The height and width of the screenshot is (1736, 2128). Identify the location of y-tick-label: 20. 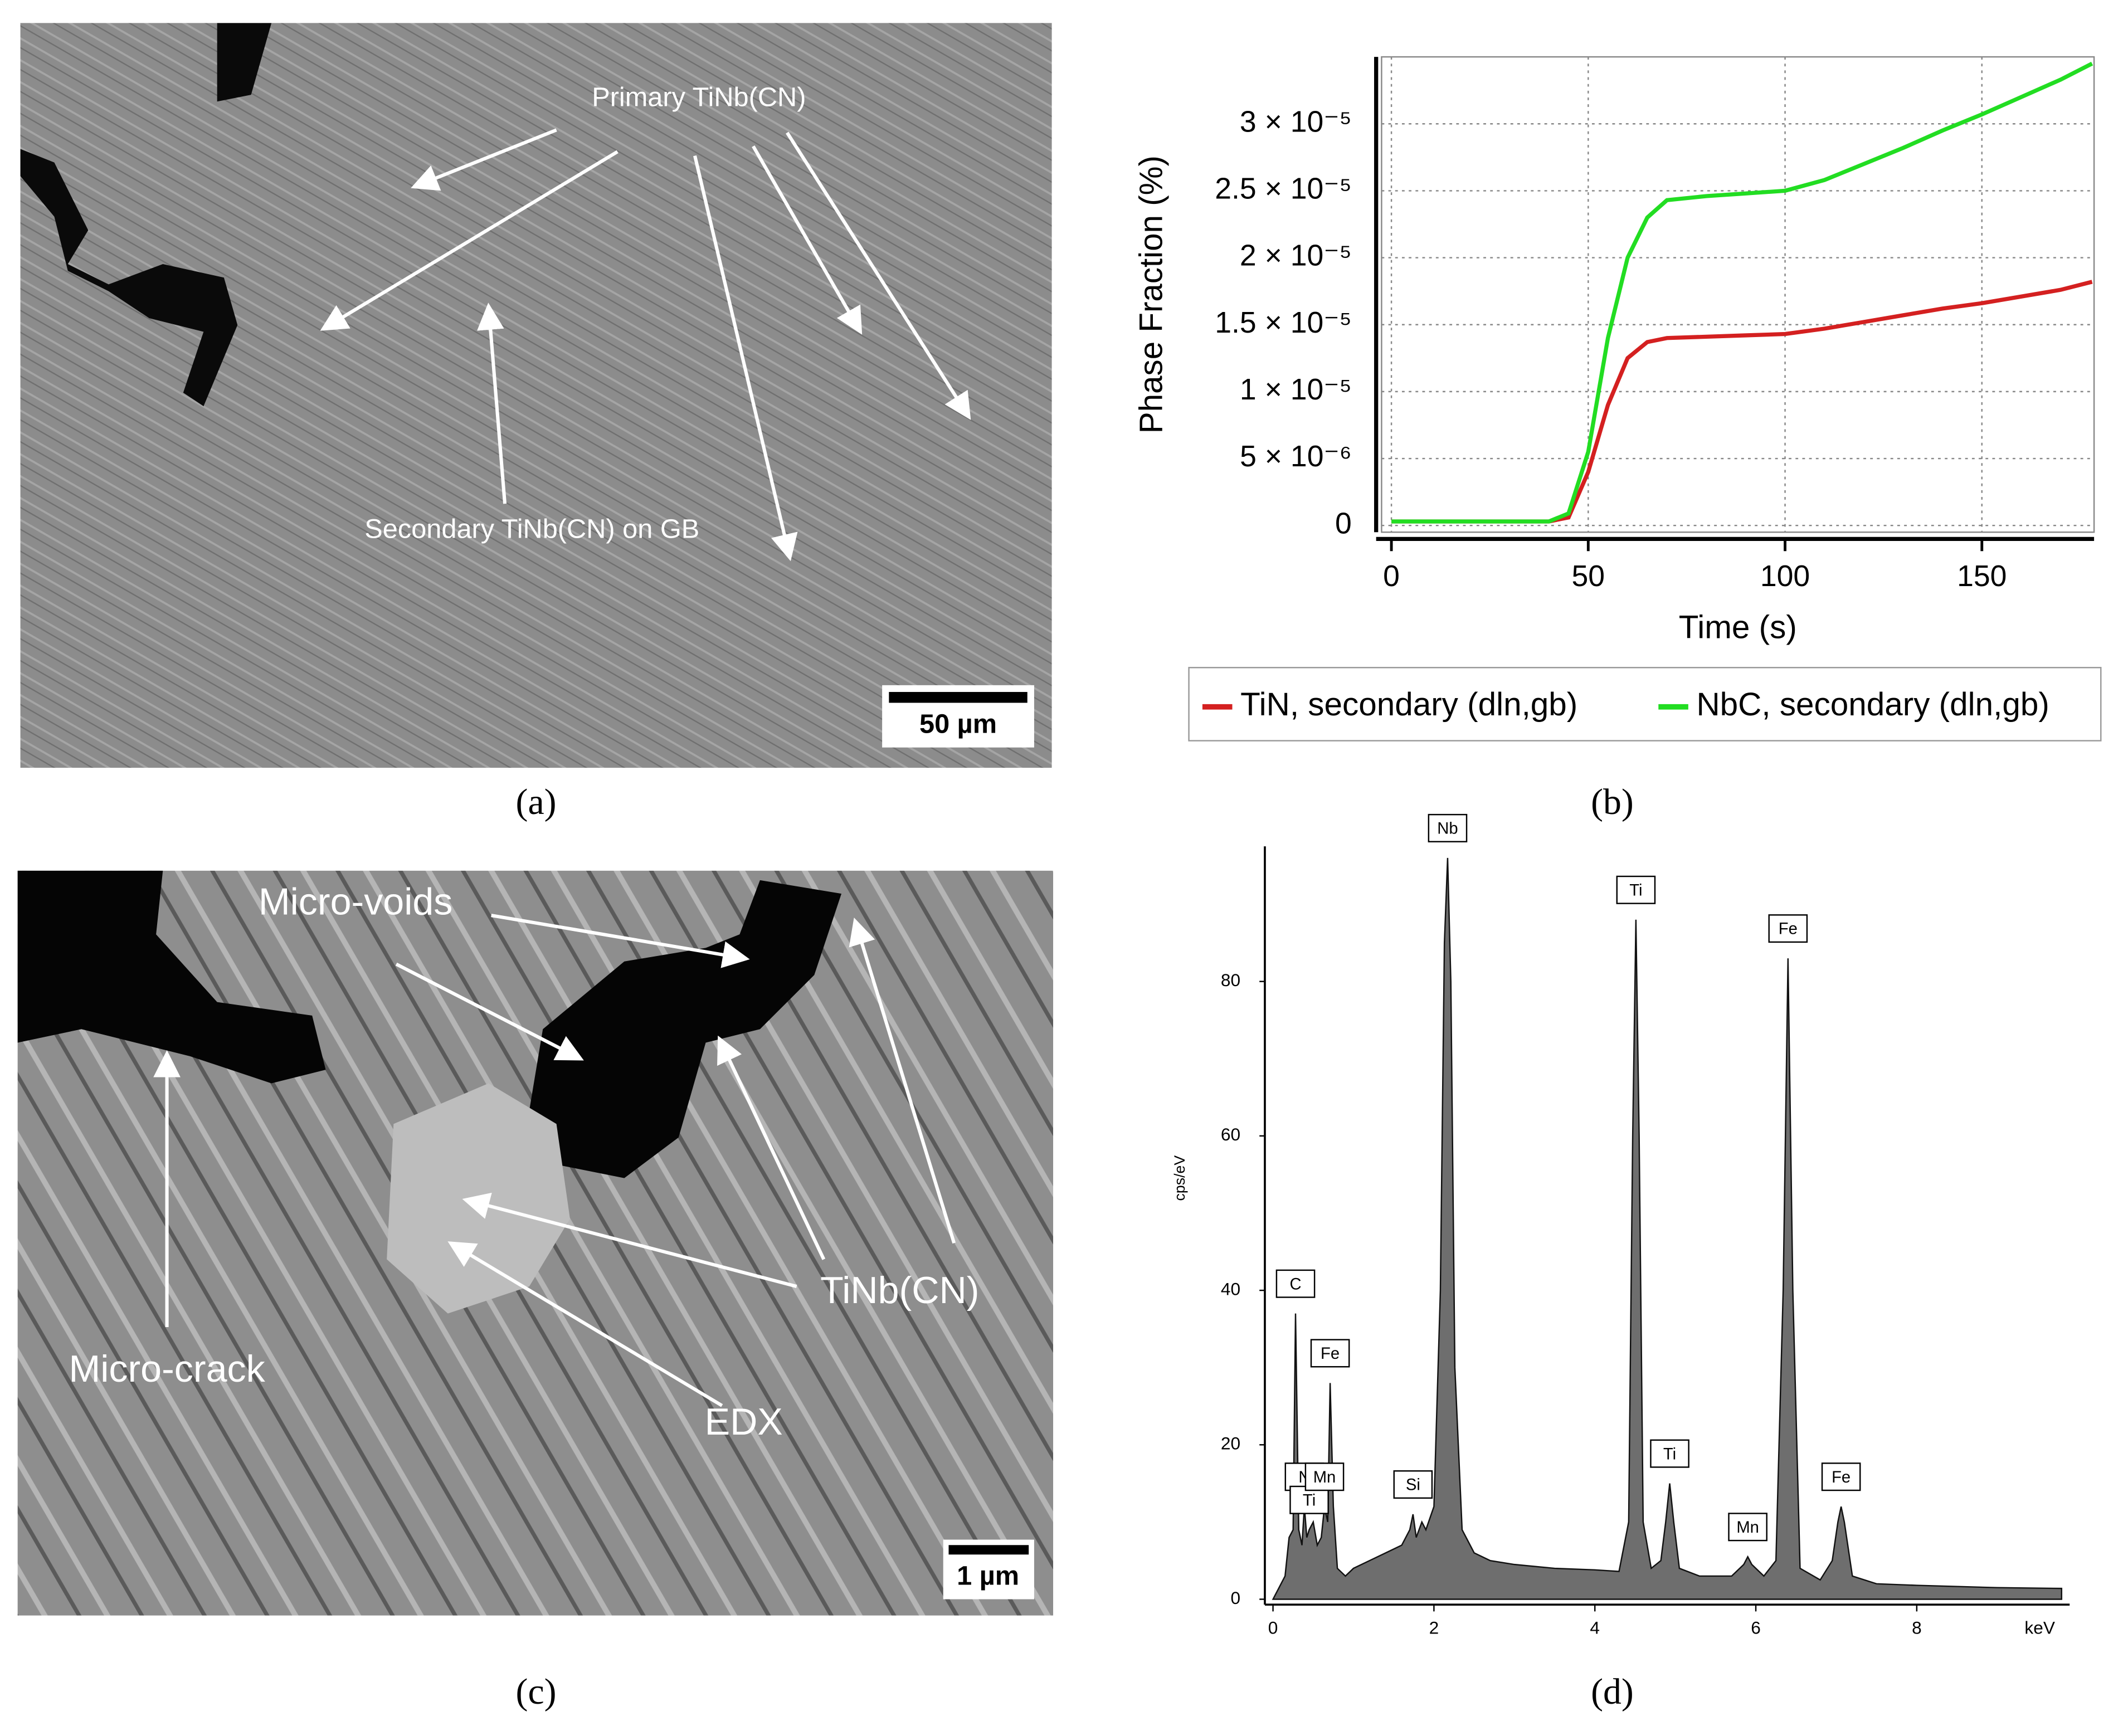
(1230, 1444).